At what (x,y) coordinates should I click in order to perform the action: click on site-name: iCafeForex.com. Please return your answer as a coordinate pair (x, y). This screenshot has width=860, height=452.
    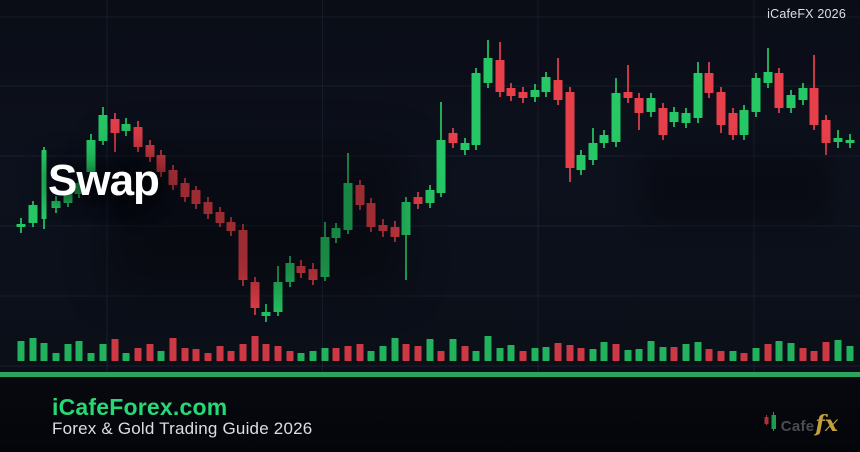
    Looking at the image, I should click on (140, 406).